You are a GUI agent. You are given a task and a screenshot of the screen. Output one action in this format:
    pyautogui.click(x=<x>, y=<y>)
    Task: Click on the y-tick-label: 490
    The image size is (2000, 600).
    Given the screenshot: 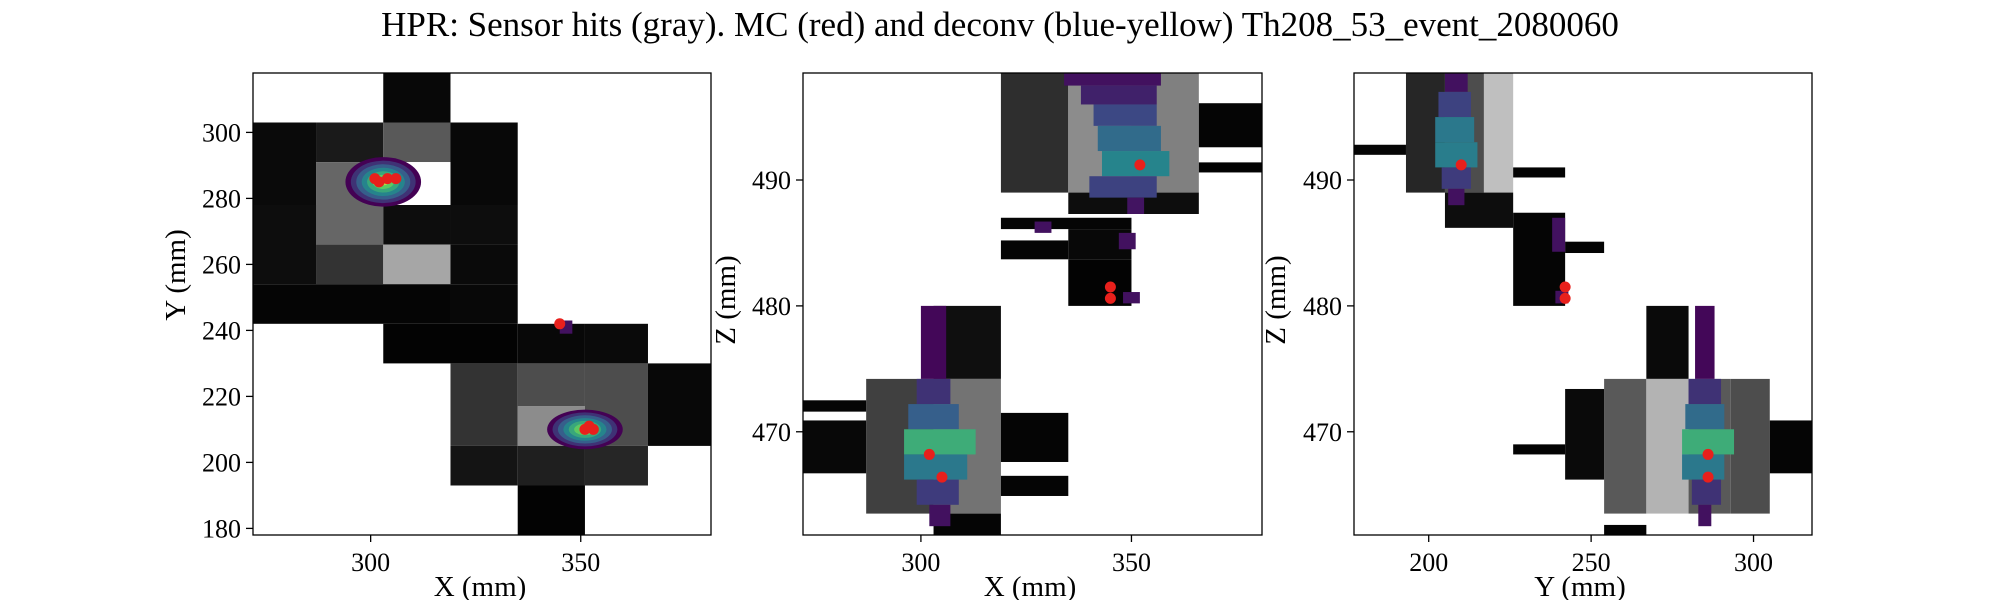 What is the action you would take?
    pyautogui.click(x=771, y=180)
    